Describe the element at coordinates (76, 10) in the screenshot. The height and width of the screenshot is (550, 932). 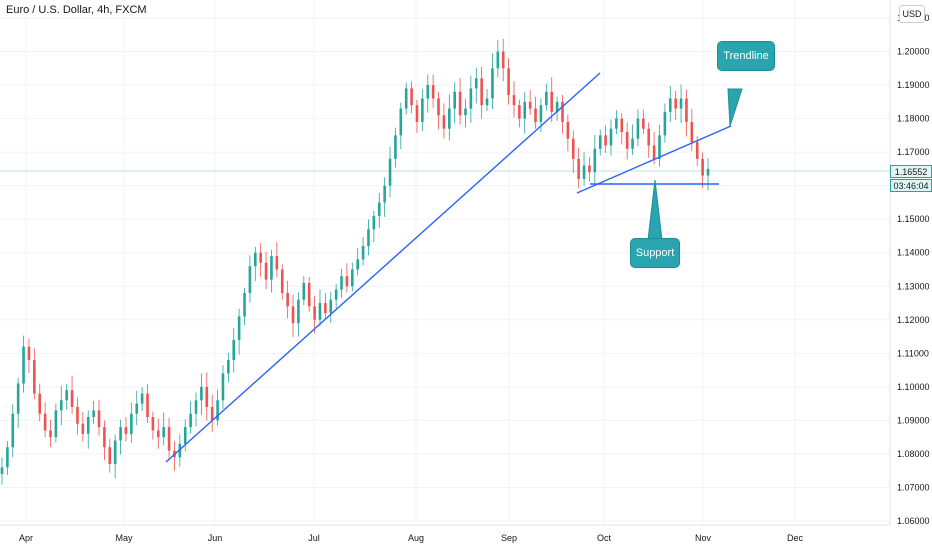
I see `chart-title: Euro / U.S. Dollar, 4h, FXCM` at that location.